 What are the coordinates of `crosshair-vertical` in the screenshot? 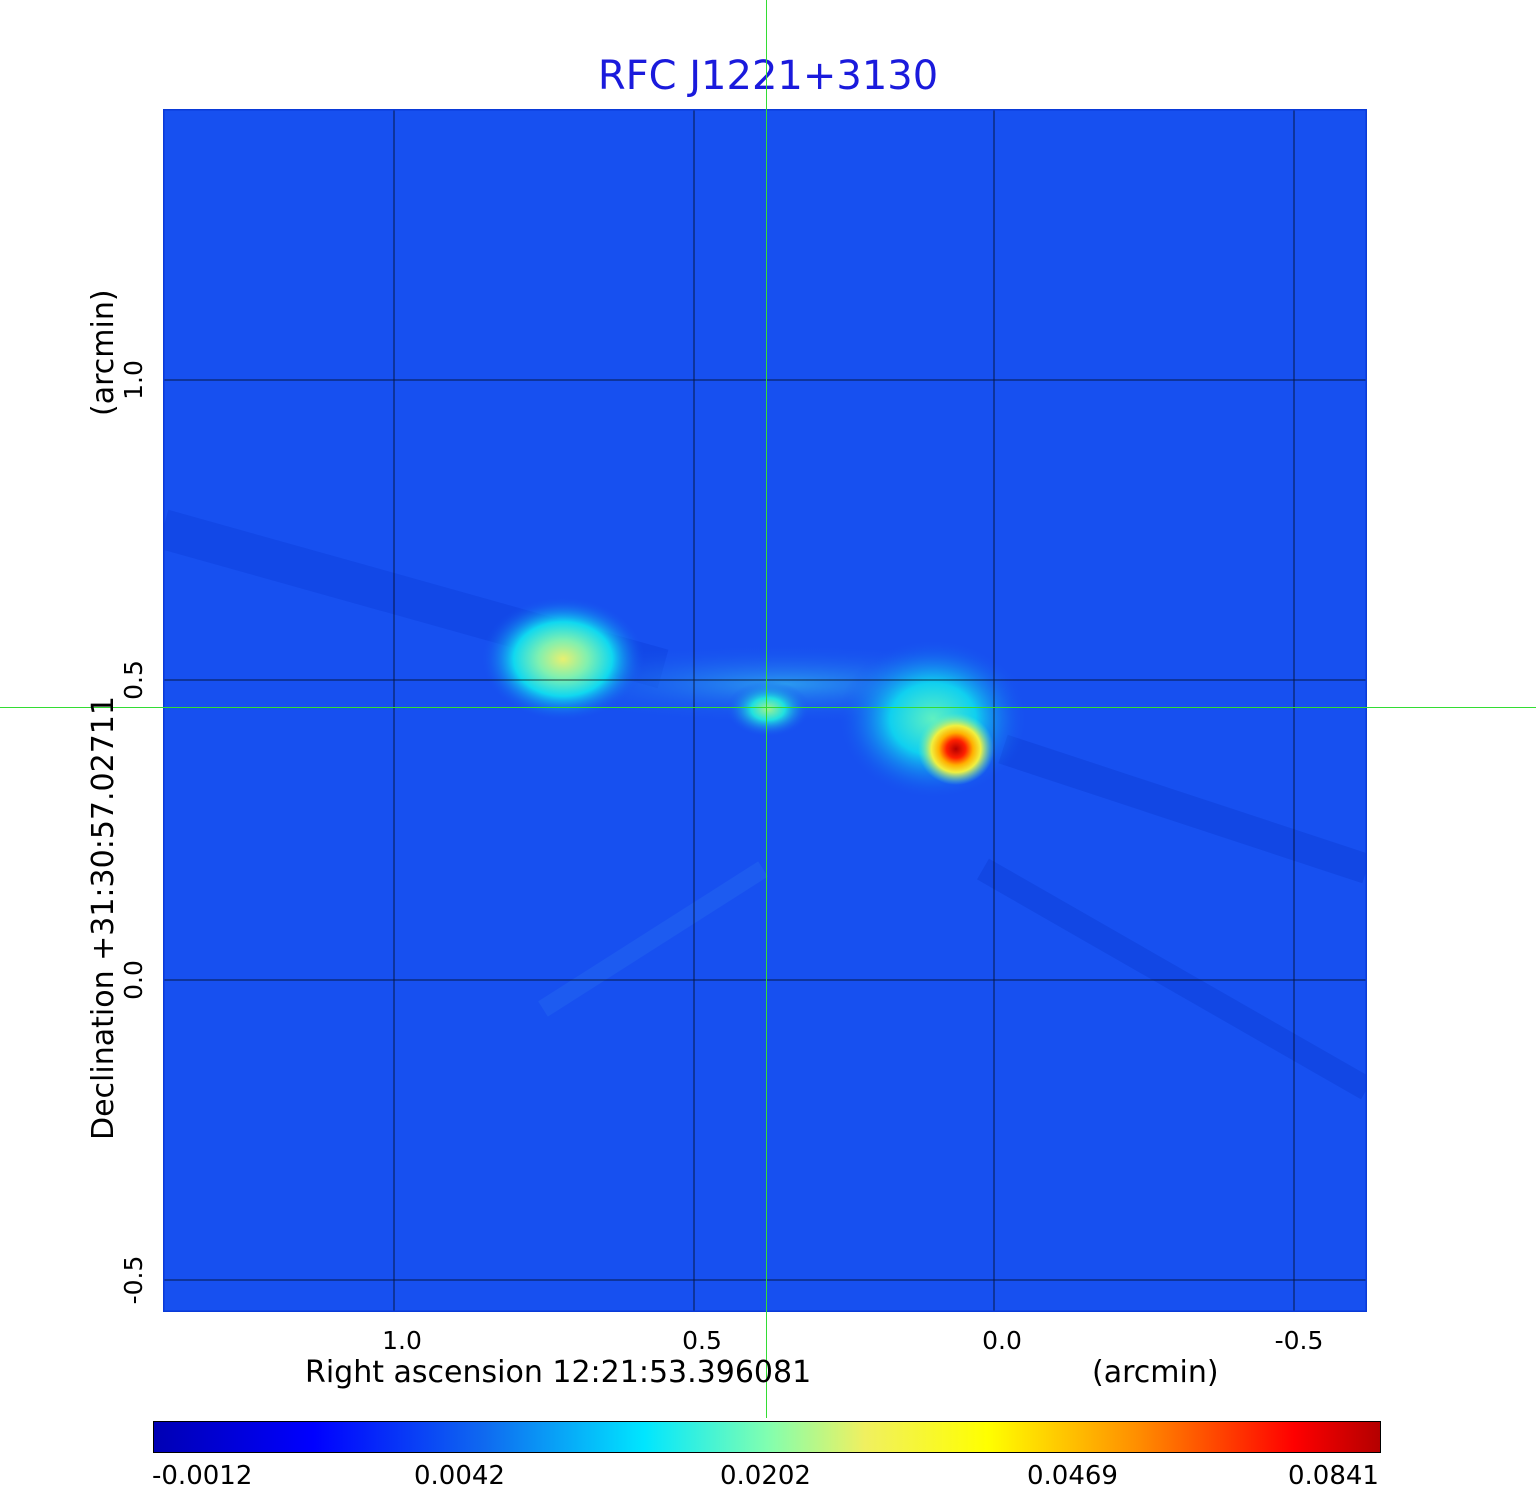 It's located at (766, 709).